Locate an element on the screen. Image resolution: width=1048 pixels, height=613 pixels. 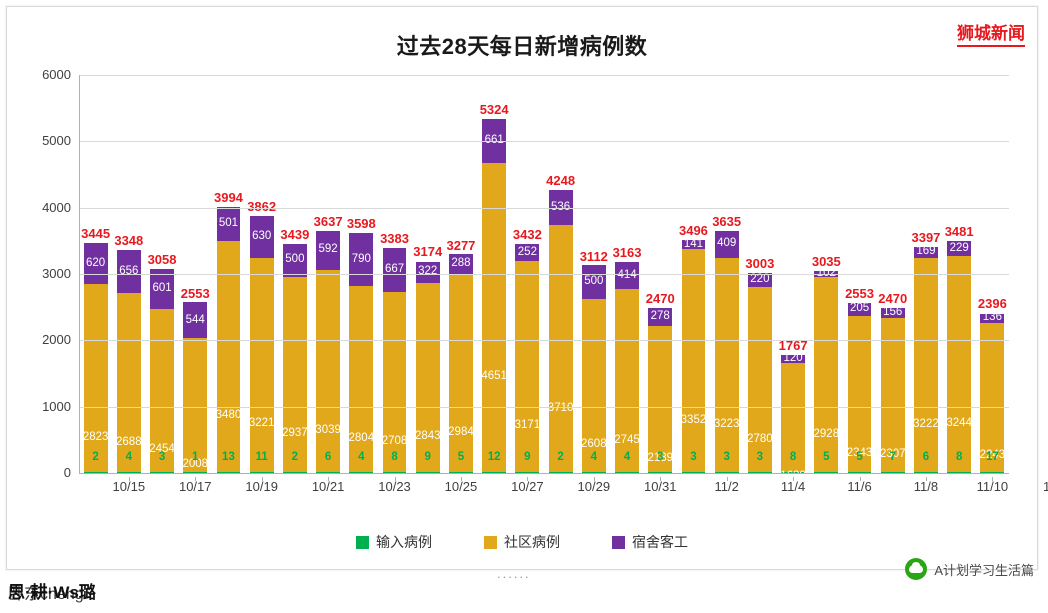
y-axis-tick-label: 3000 is located at coordinates (56, 273).